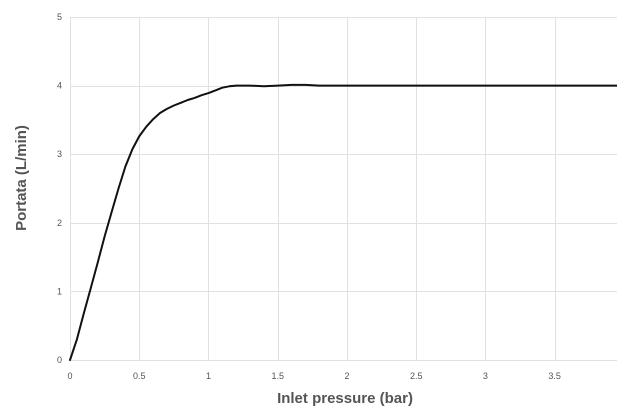  What do you see at coordinates (208, 376) in the screenshot?
I see `x-tick-label: 1` at bounding box center [208, 376].